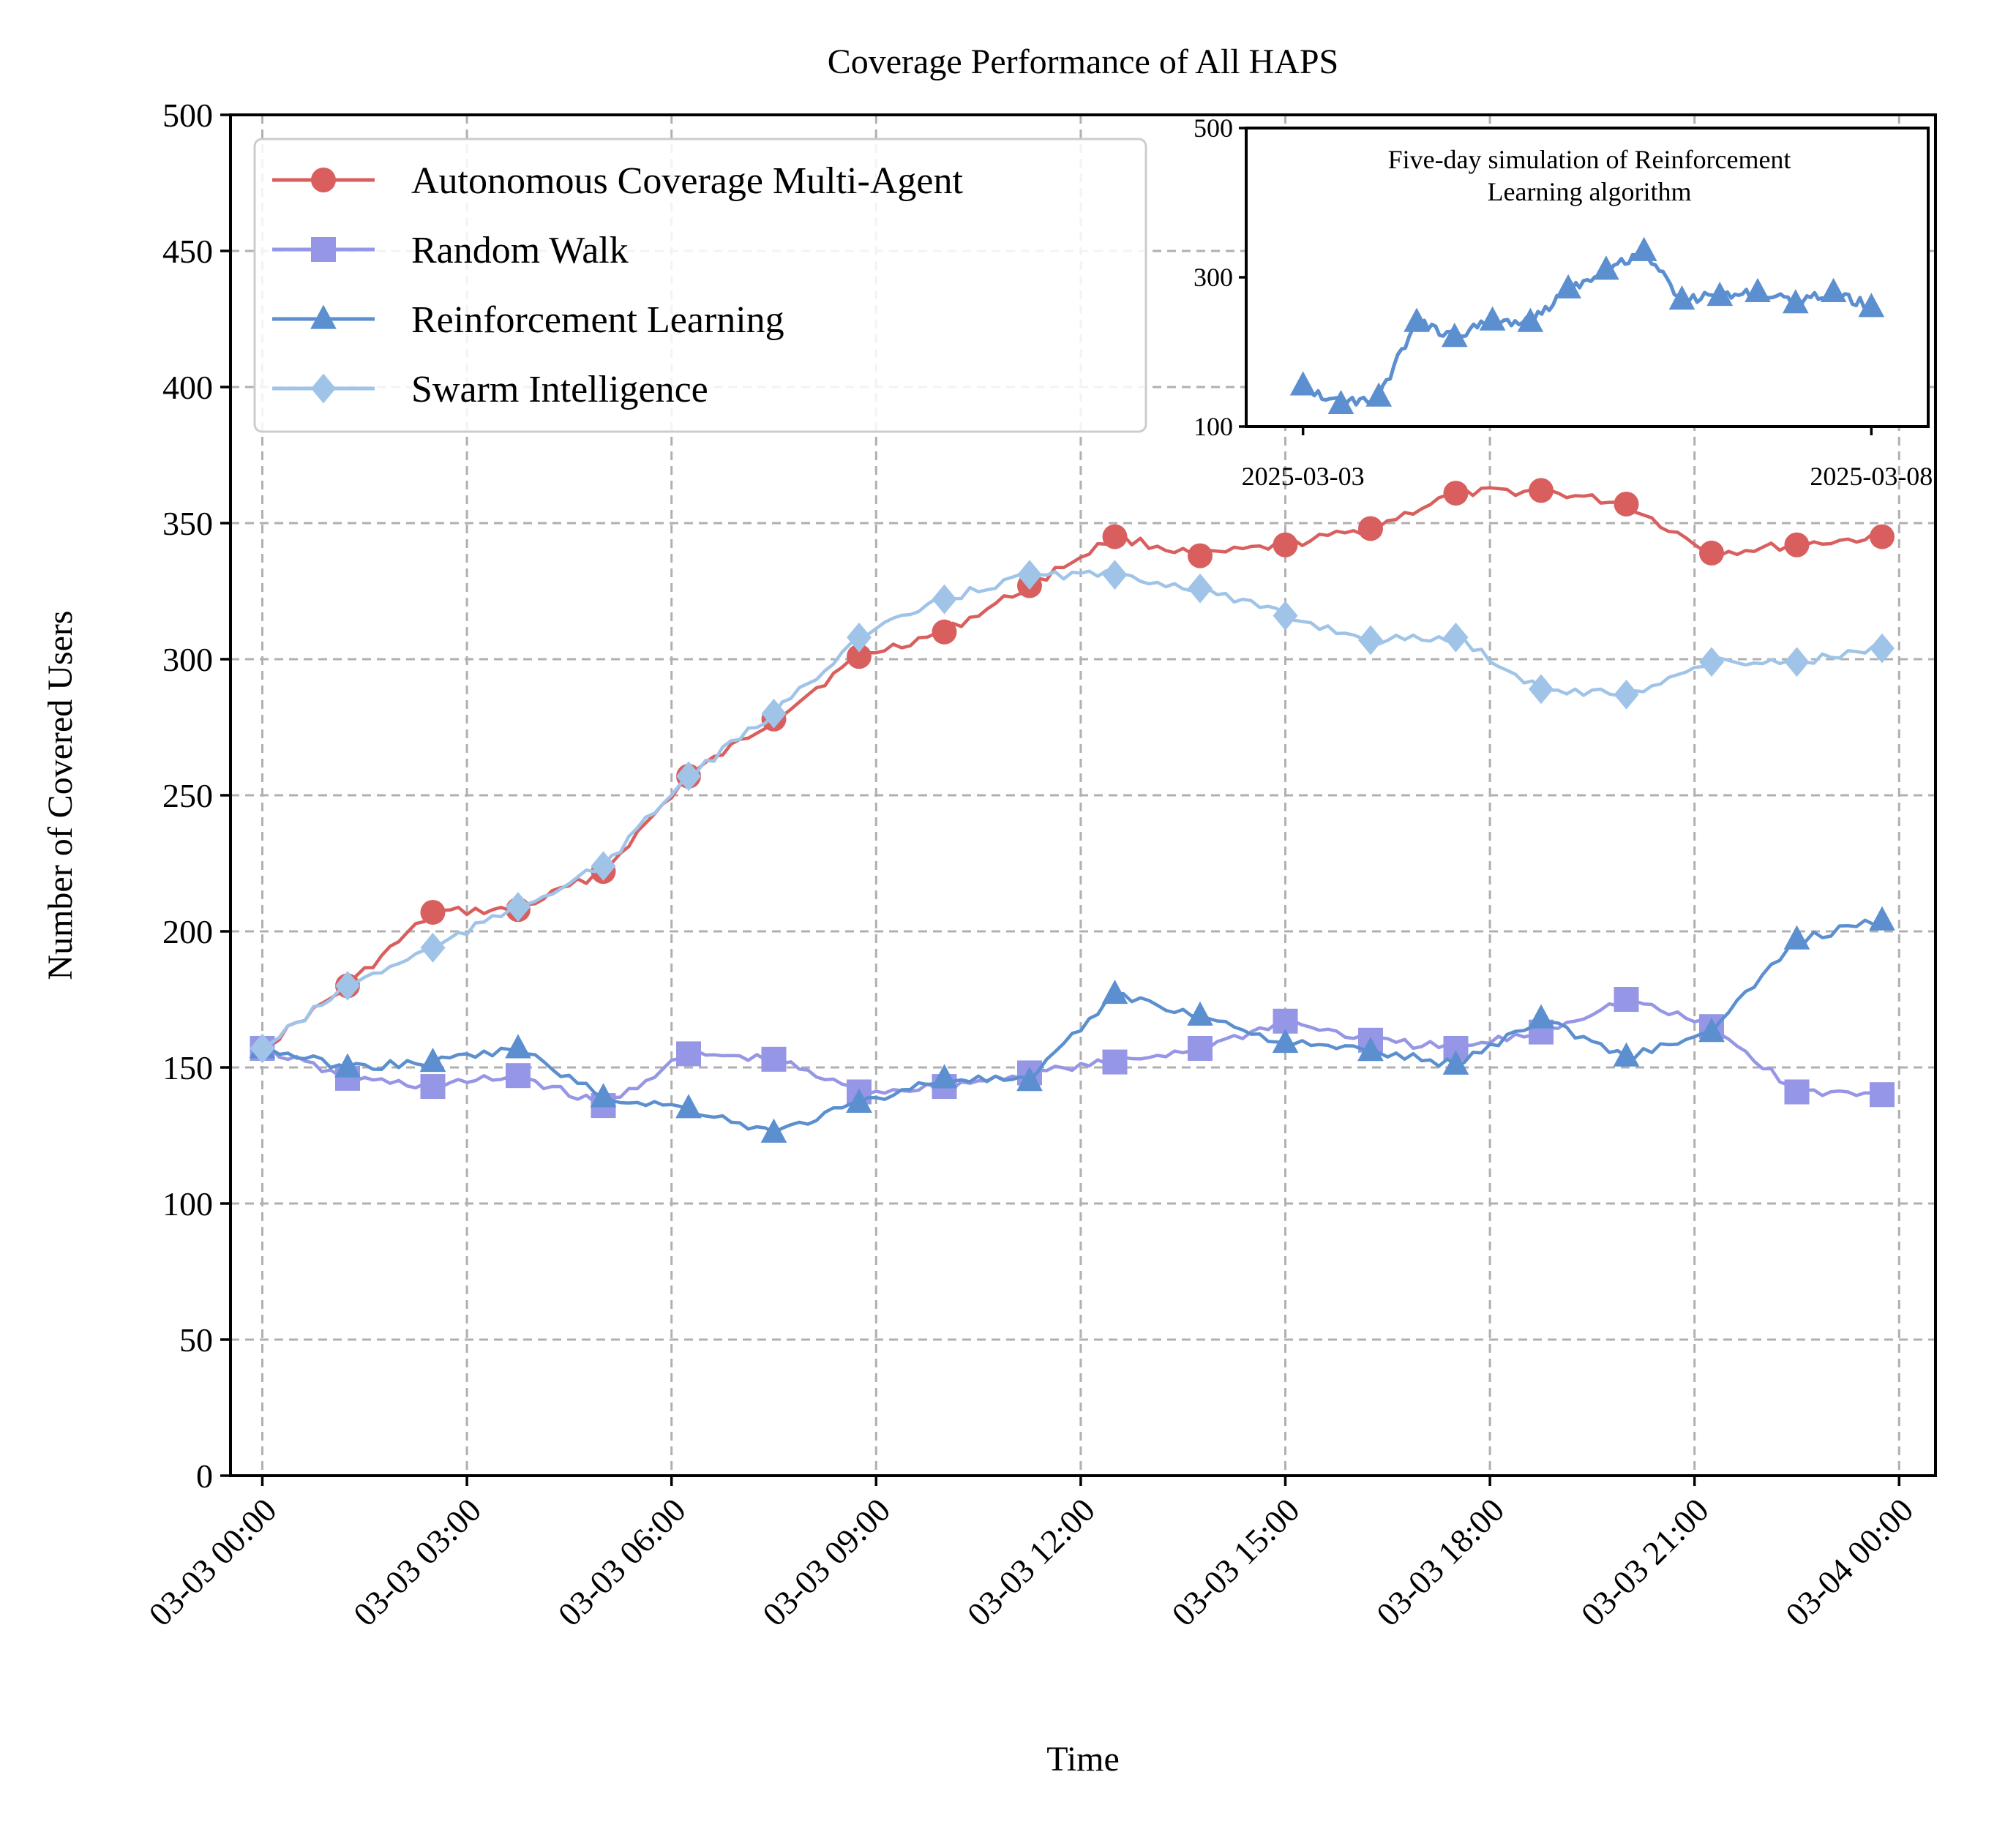  What do you see at coordinates (187, 931) in the screenshot?
I see `y-tick-label: 200` at bounding box center [187, 931].